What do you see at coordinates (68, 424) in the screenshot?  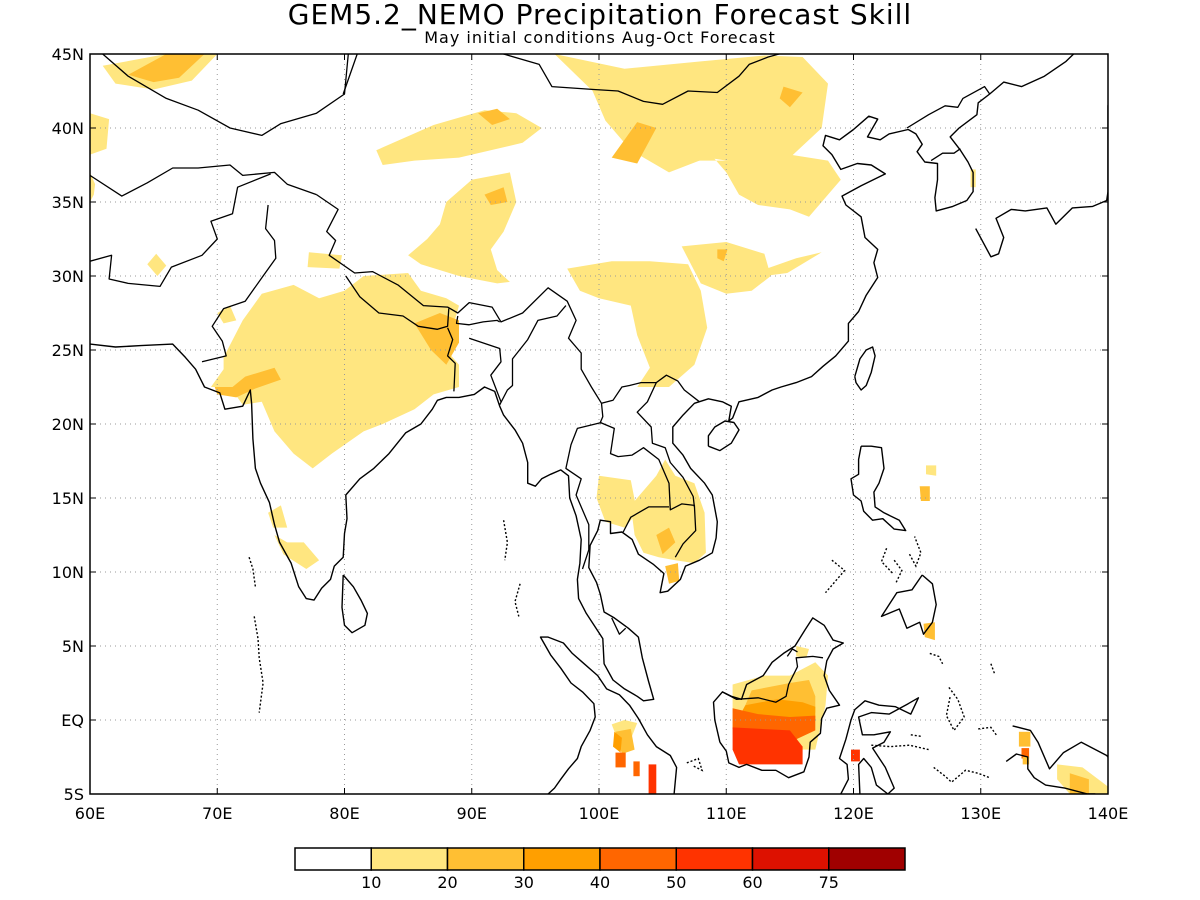 I see `lat-tick-label-5: 20N` at bounding box center [68, 424].